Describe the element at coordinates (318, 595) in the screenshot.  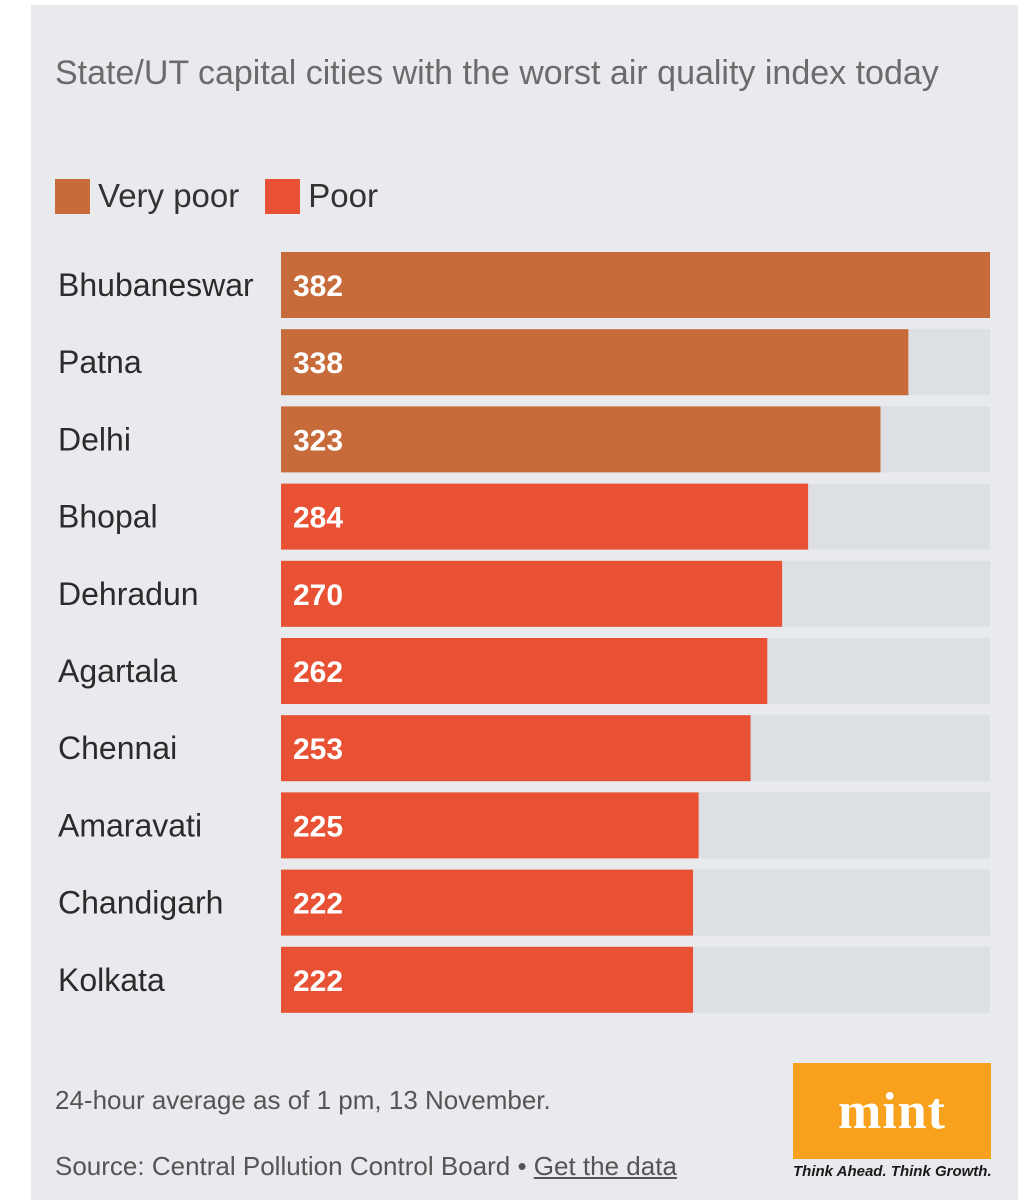
I see `value-label-dehradun: 270` at that location.